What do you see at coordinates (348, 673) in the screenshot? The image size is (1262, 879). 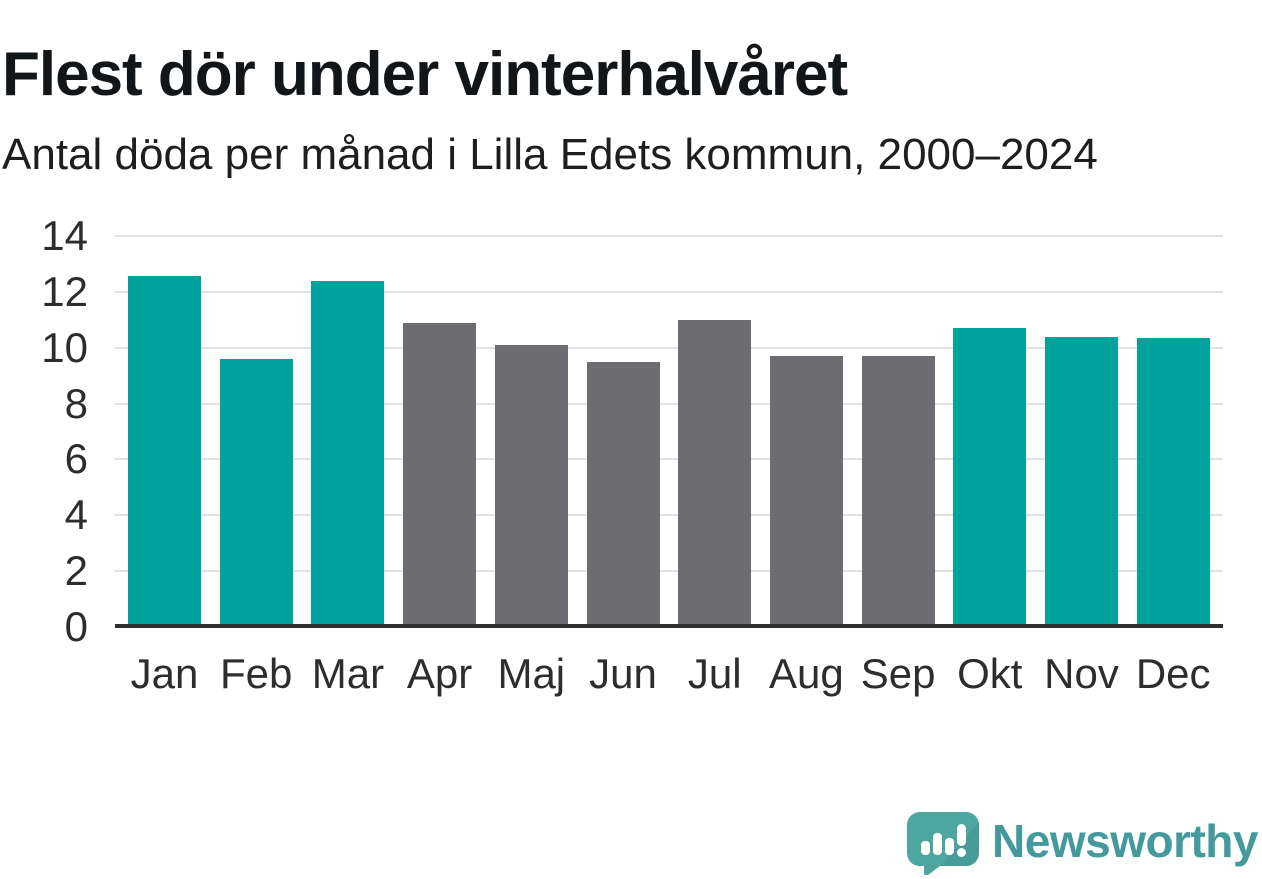 I see `x-tick-mar: Mar` at bounding box center [348, 673].